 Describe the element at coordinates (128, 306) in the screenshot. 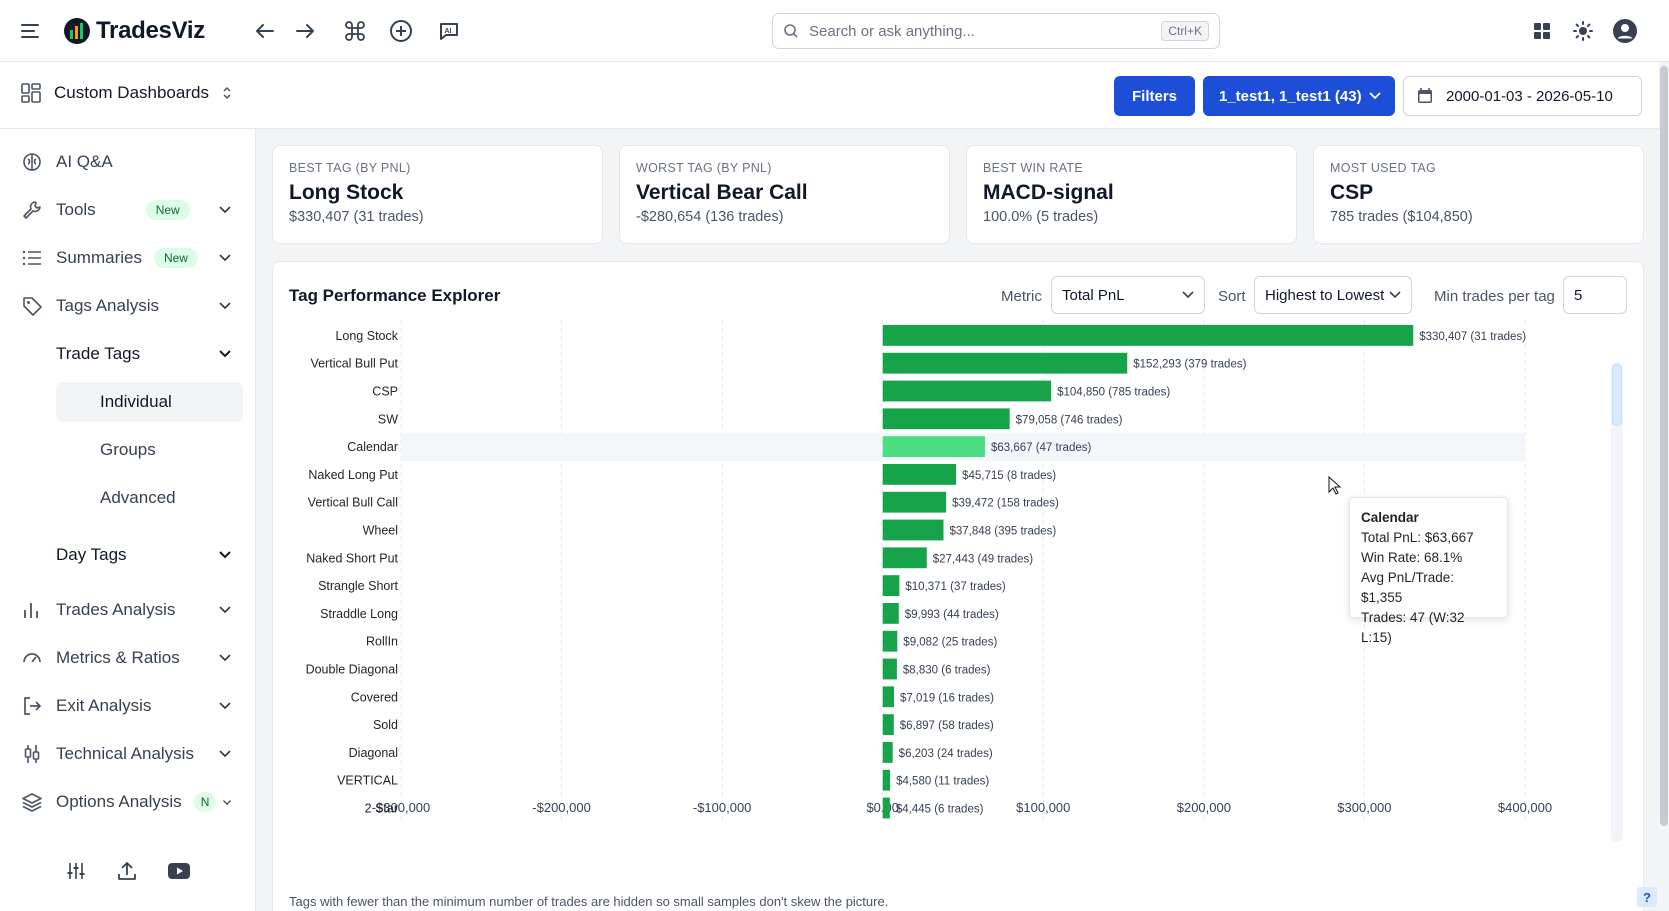

I see `sidebar-item-tags-analysis: Tags Analysis` at that location.